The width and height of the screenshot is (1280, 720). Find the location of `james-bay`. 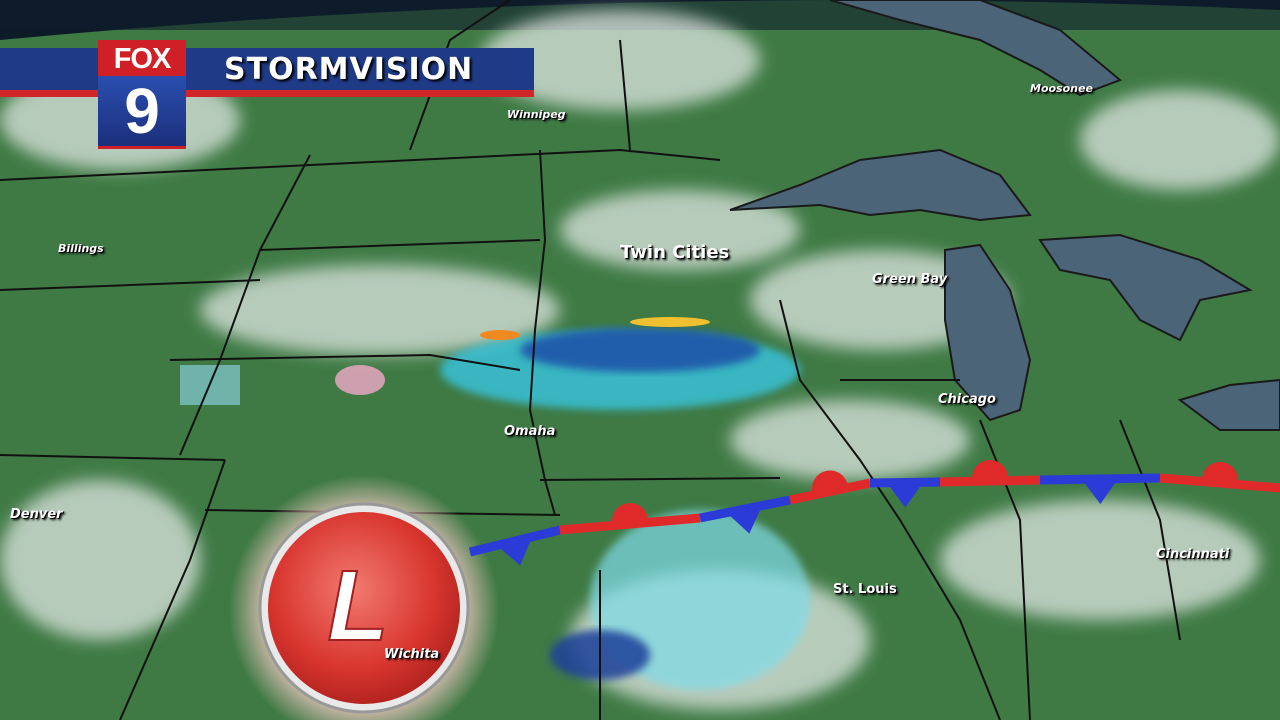

james-bay is located at coordinates (975, 48).